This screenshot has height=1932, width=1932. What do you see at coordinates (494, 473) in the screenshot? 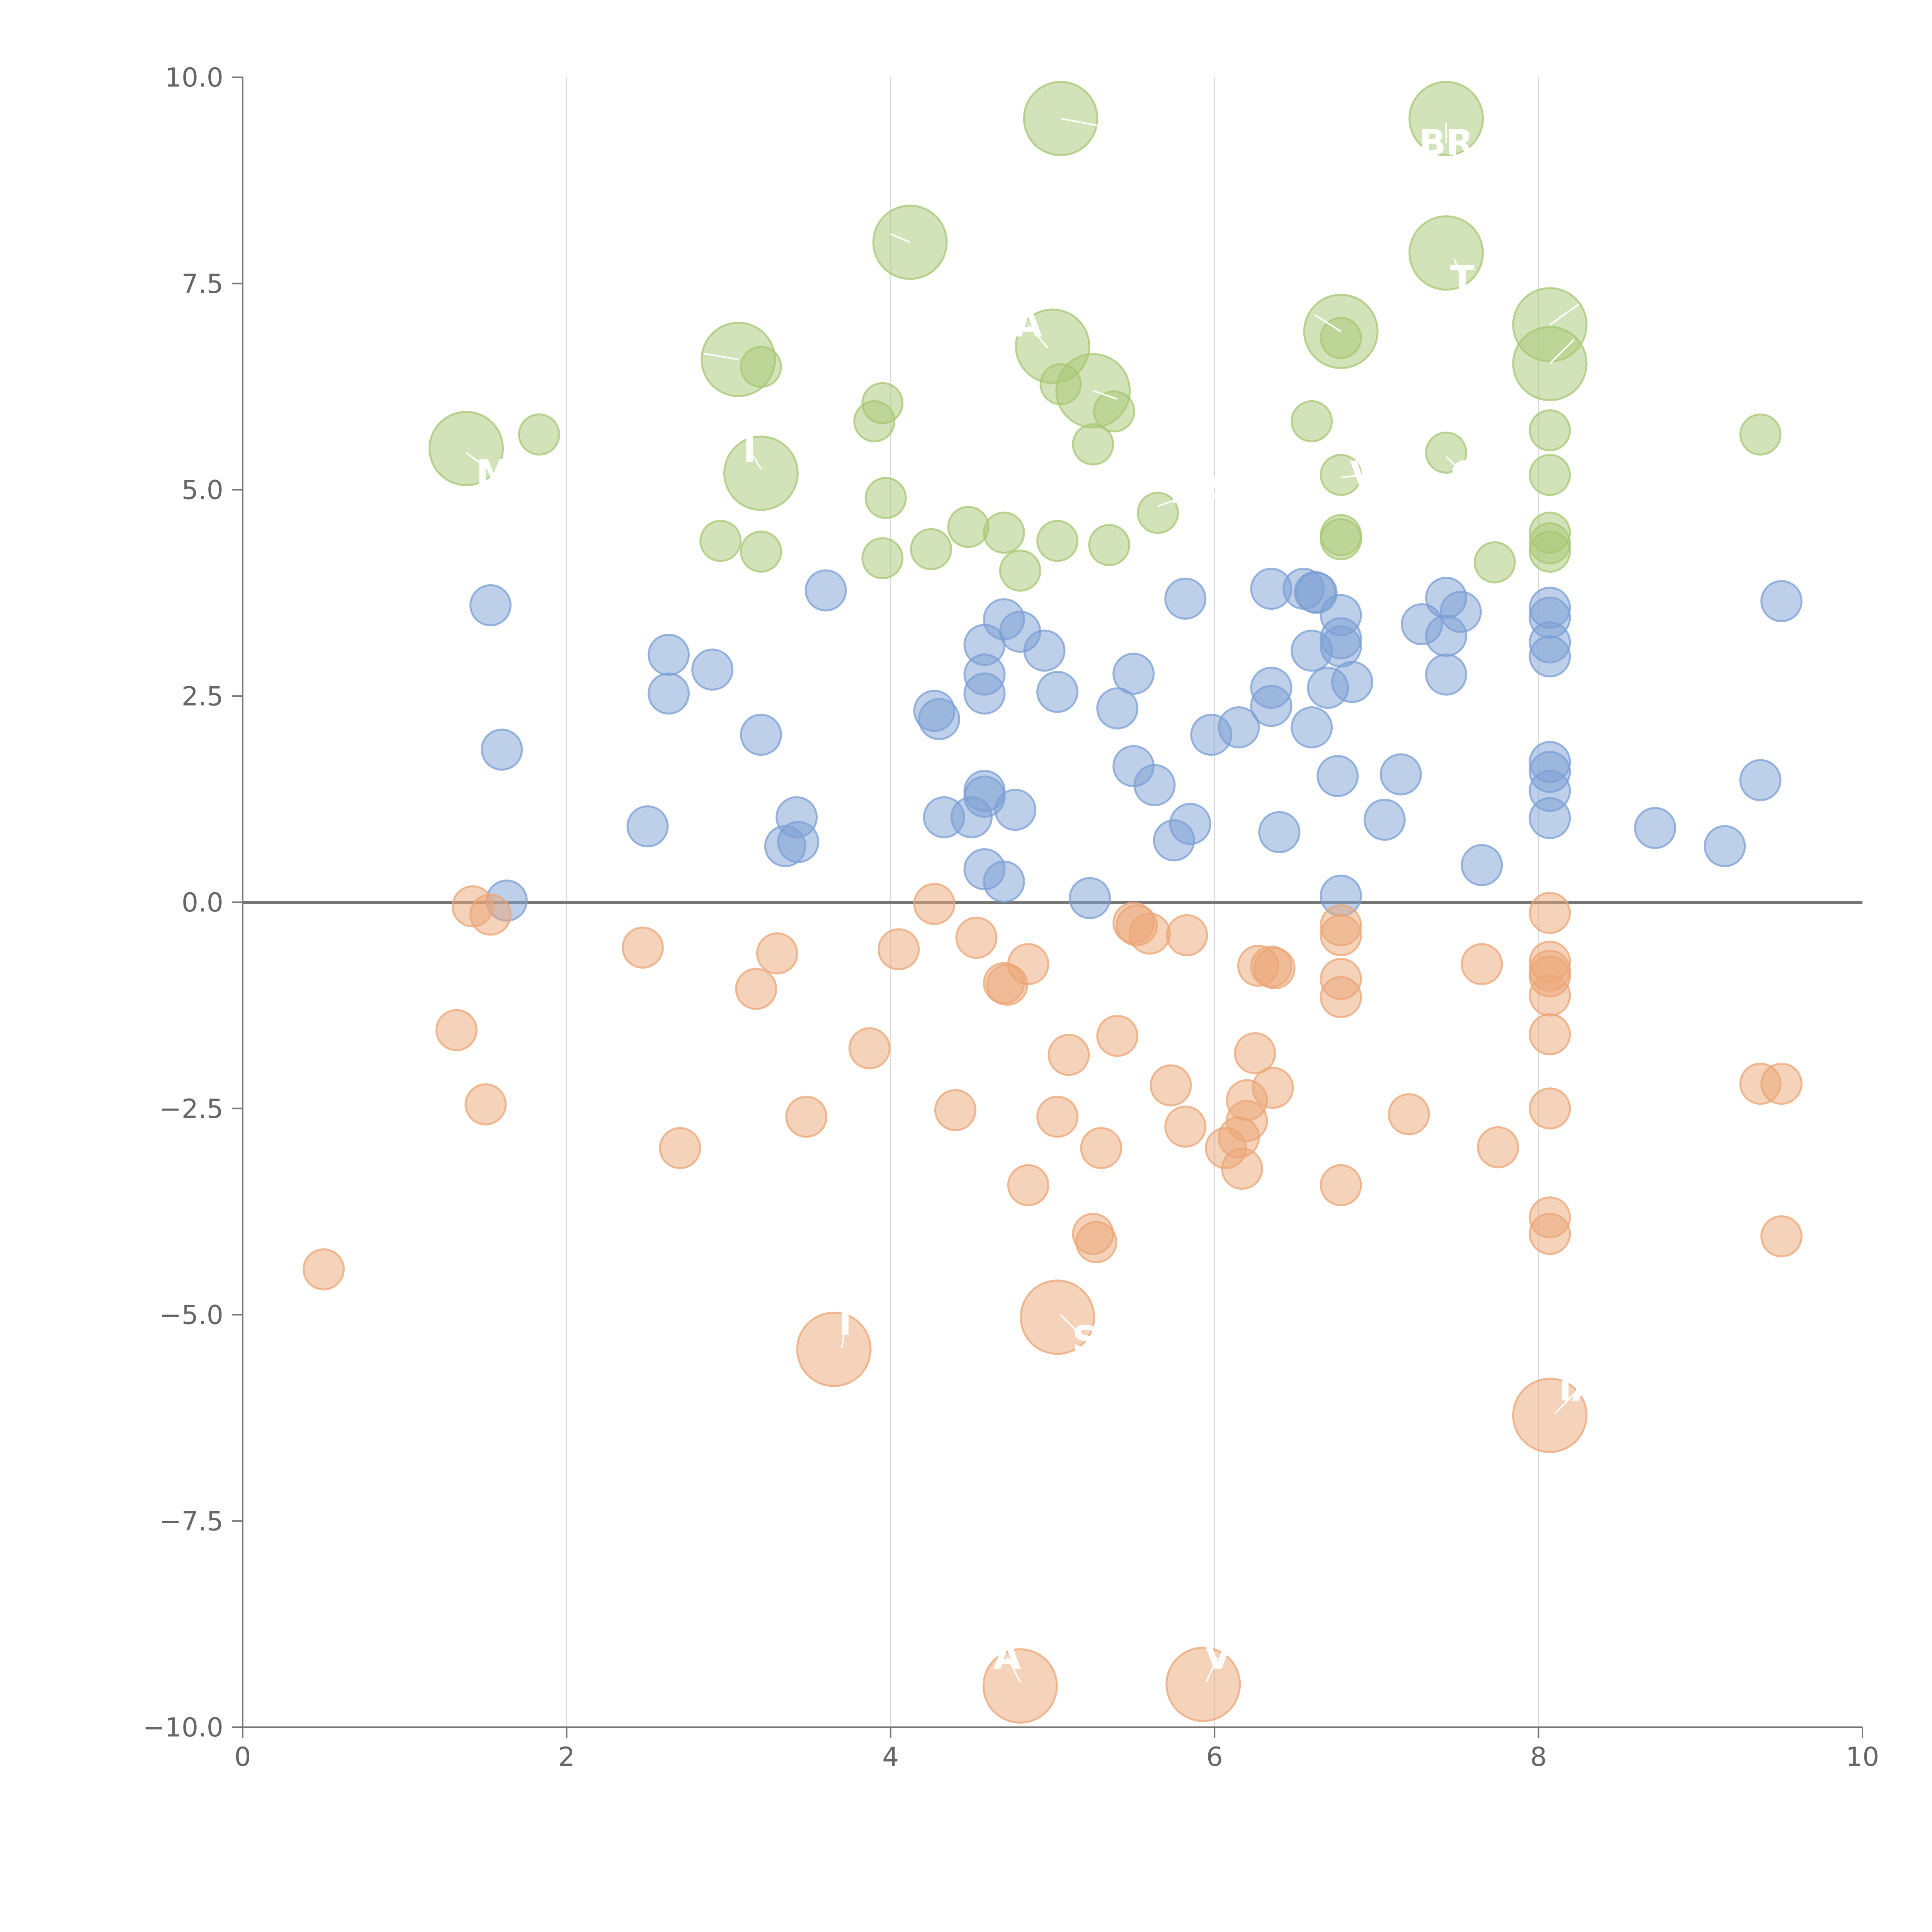
I see `bubble-annotation: M` at bounding box center [494, 473].